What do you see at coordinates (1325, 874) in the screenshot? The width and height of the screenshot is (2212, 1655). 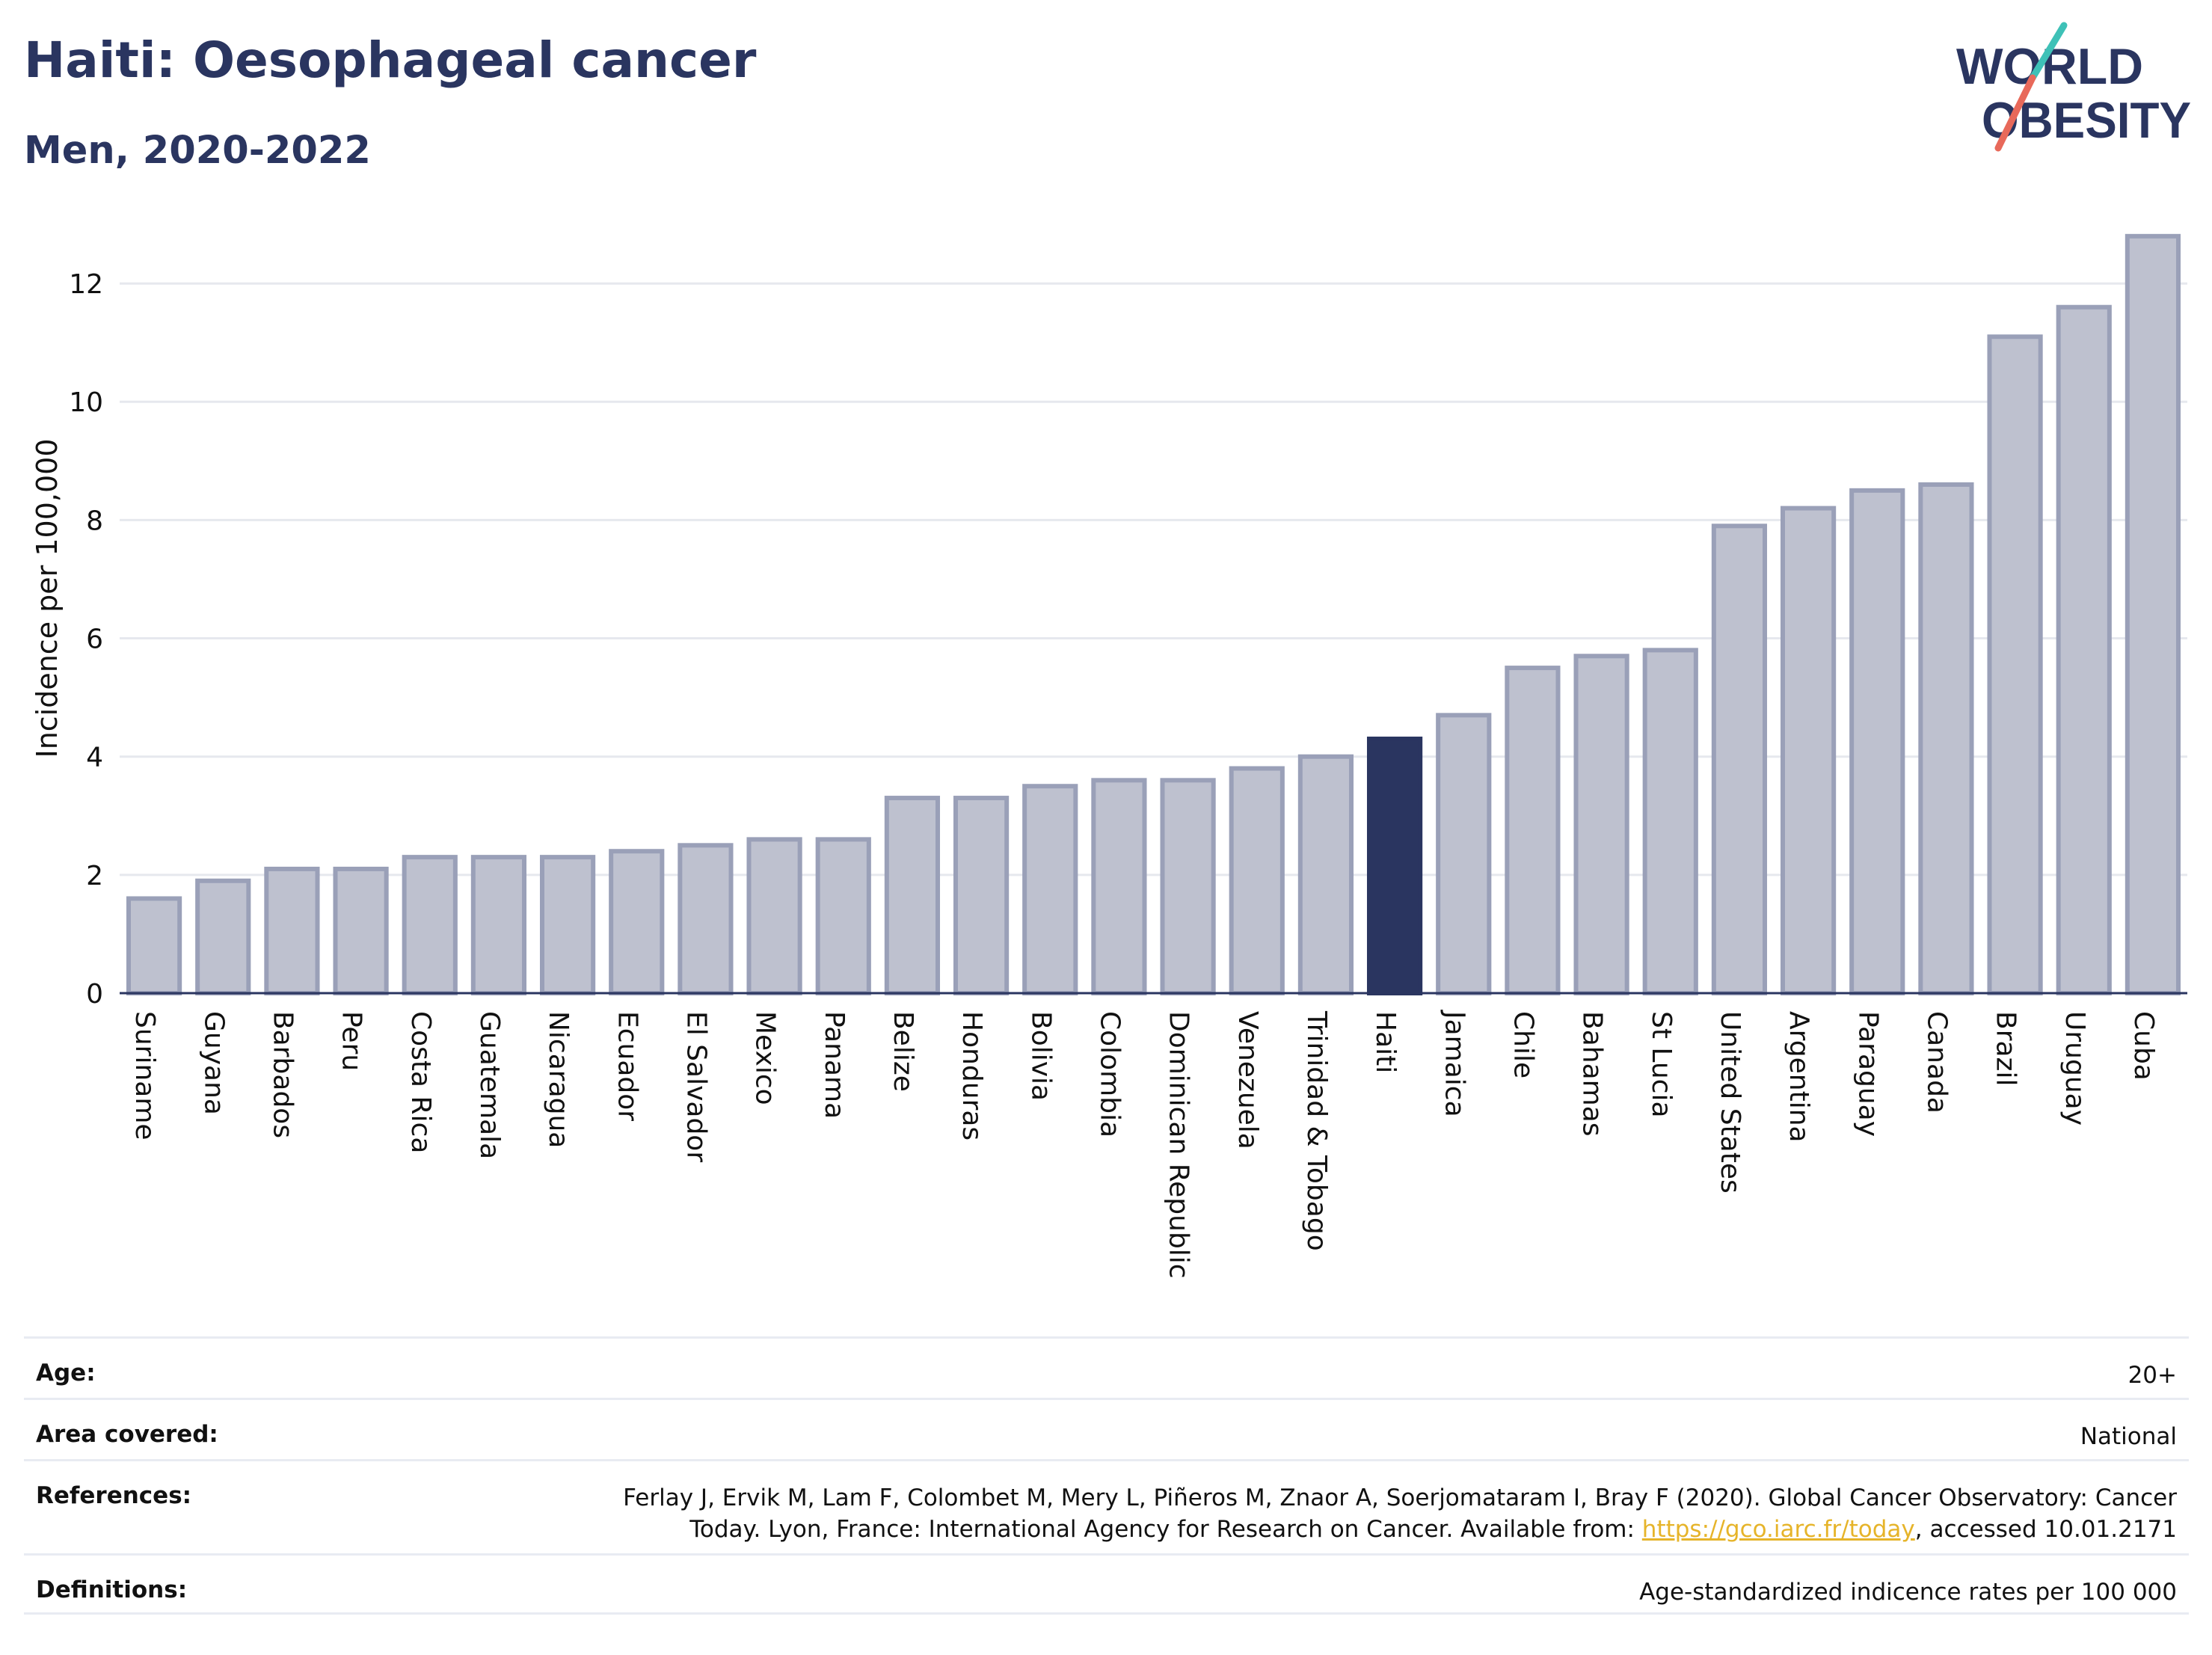 I see `bar-trinidad-tobago` at bounding box center [1325, 874].